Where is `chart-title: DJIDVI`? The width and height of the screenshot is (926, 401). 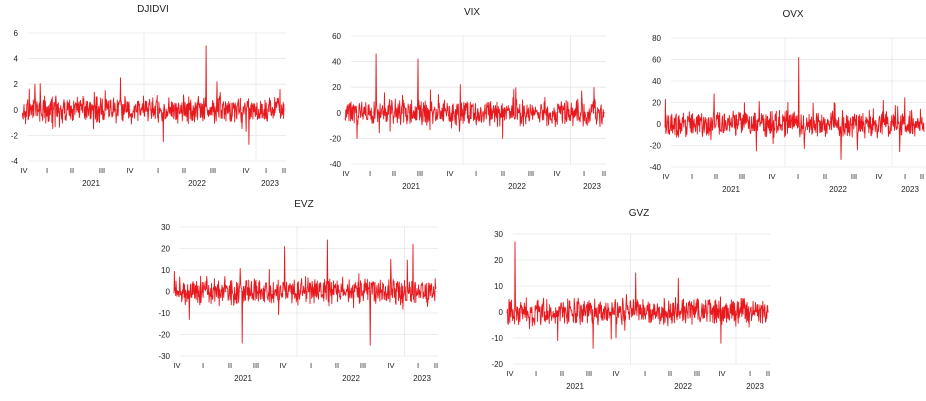
chart-title: DJIDVI is located at coordinates (153, 9).